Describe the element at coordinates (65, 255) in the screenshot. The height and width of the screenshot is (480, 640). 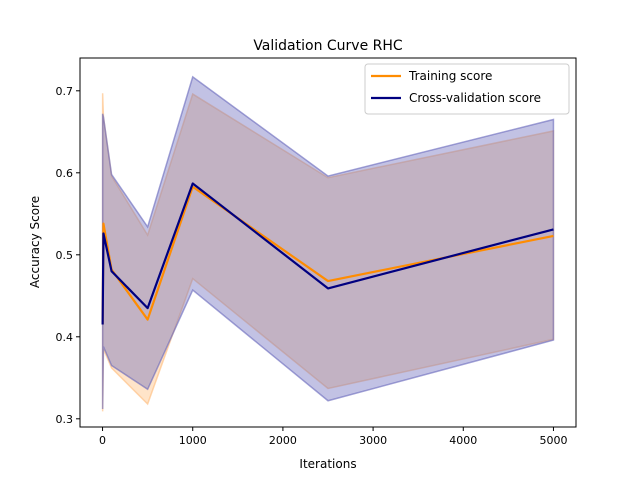
I see `y-tick-label: 0.5` at that location.